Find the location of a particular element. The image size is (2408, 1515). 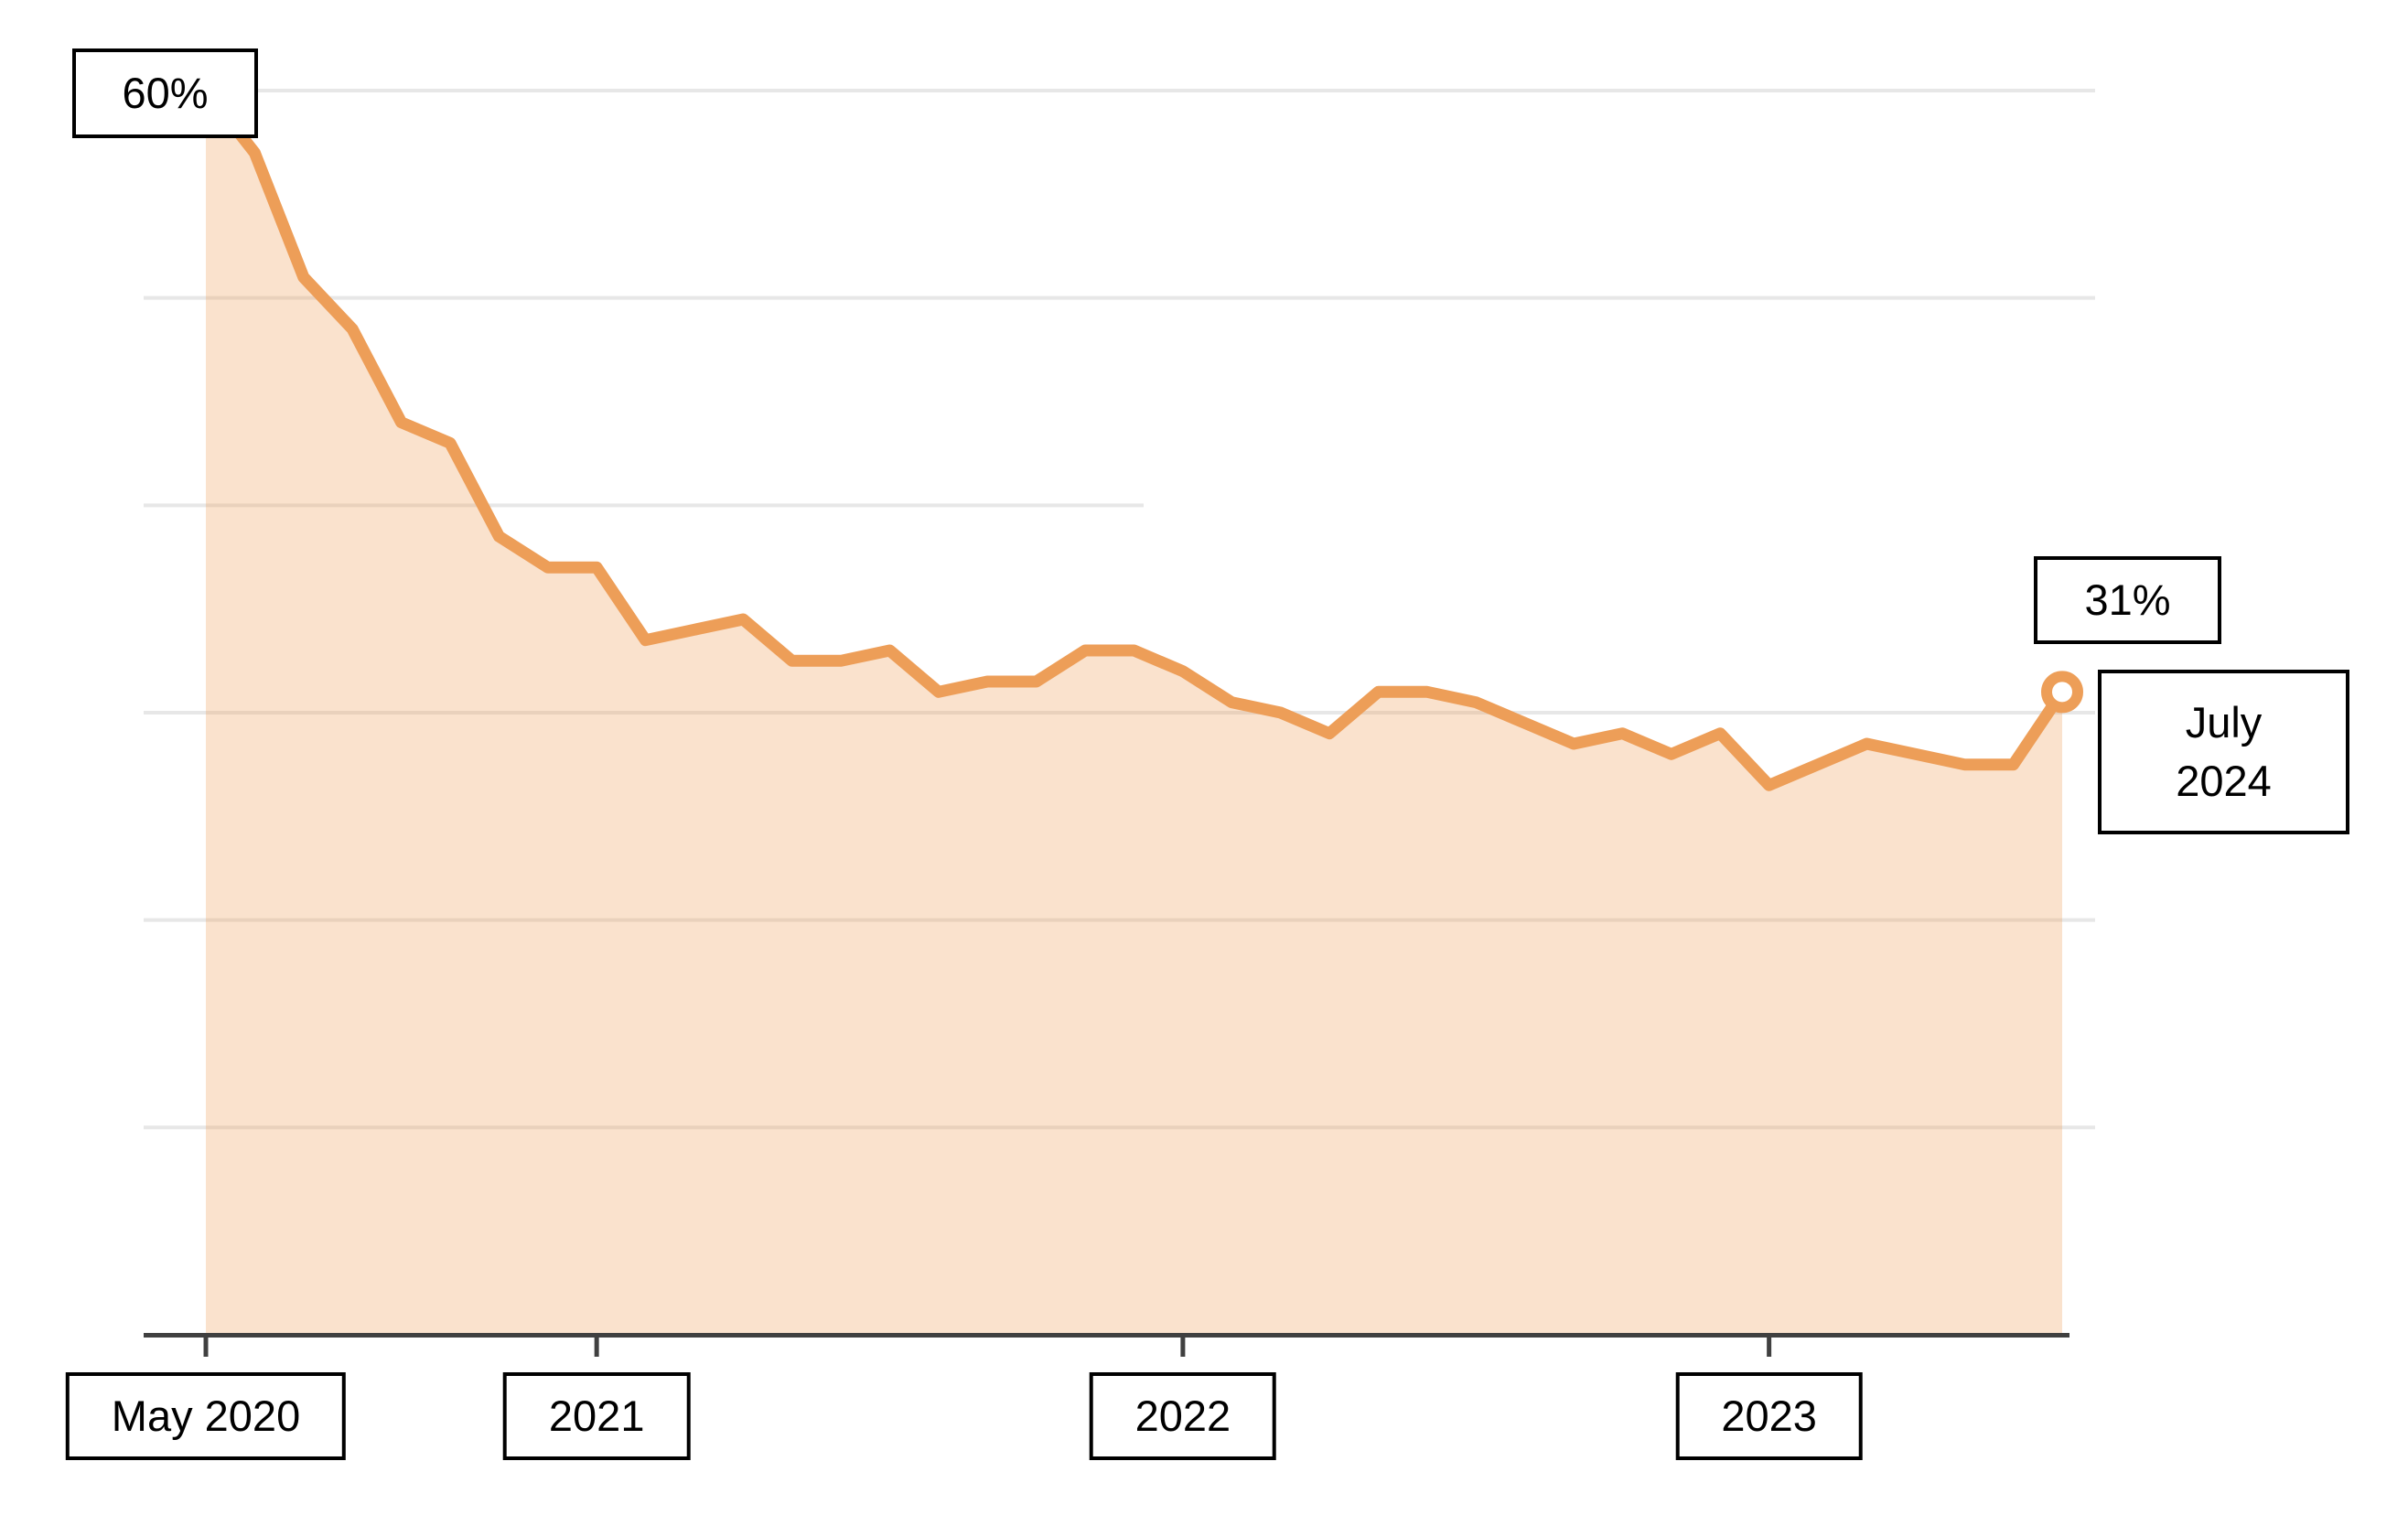

end-point-marker is located at coordinates (2062, 692).